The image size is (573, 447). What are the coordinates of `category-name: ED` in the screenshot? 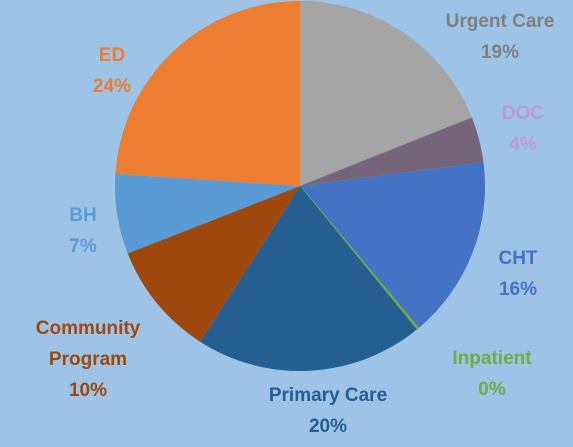 It's located at (112, 55).